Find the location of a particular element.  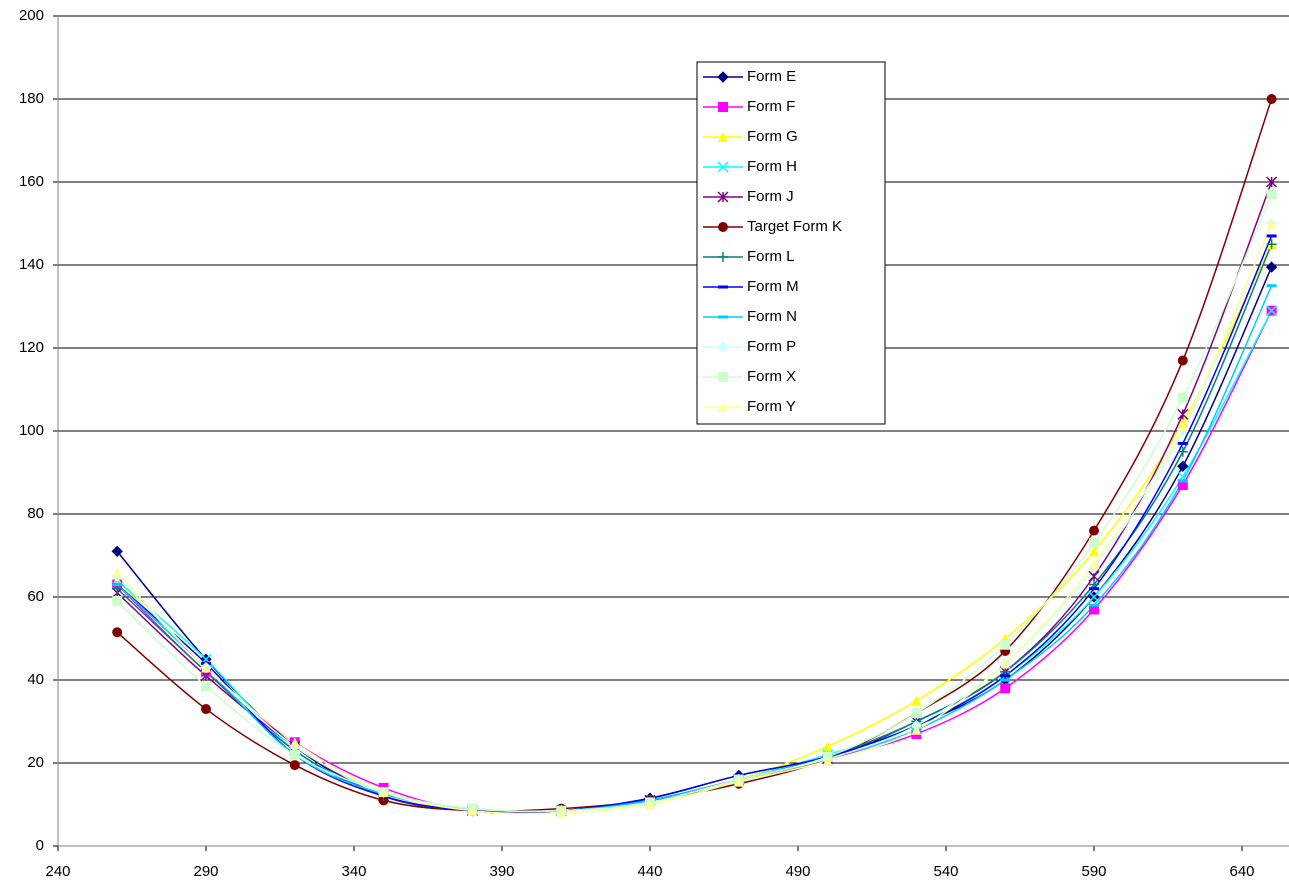

x-tick-label: 640 is located at coordinates (1241, 871).